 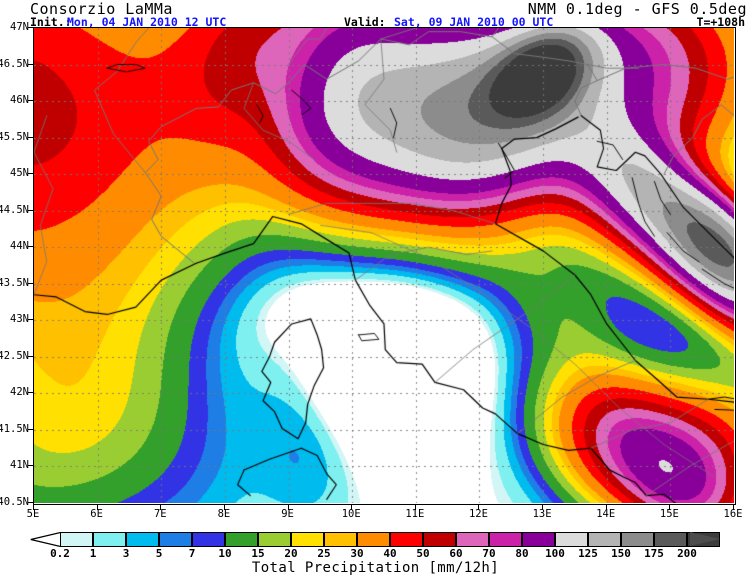 I want to click on model-title: NMM 0.1deg - GFS 0.5deg, so click(x=637, y=9).